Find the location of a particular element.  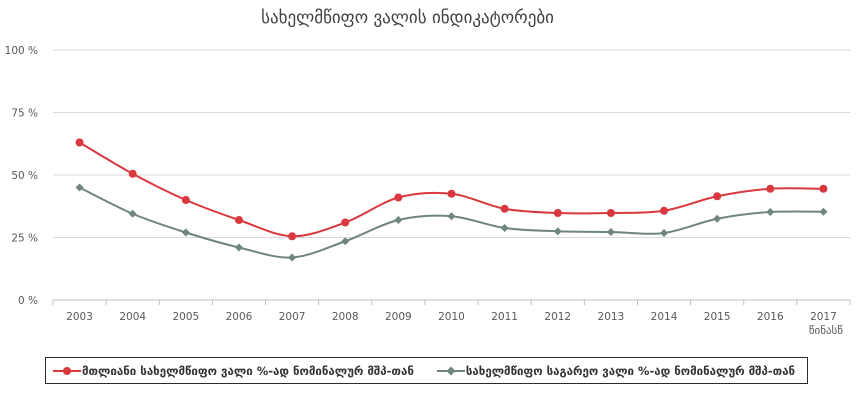

y-tick-label: 50 % is located at coordinates (24, 176).